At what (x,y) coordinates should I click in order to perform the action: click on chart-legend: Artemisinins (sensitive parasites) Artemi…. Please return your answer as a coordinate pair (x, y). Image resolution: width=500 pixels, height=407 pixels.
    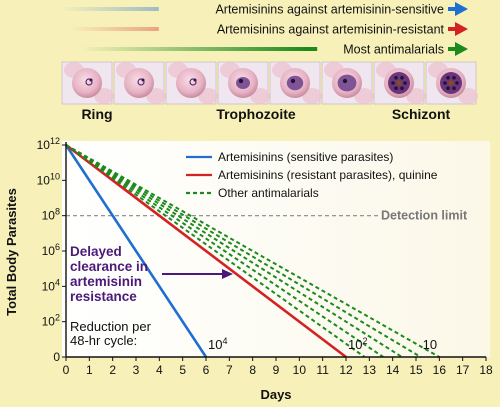
    Looking at the image, I should click on (312, 175).